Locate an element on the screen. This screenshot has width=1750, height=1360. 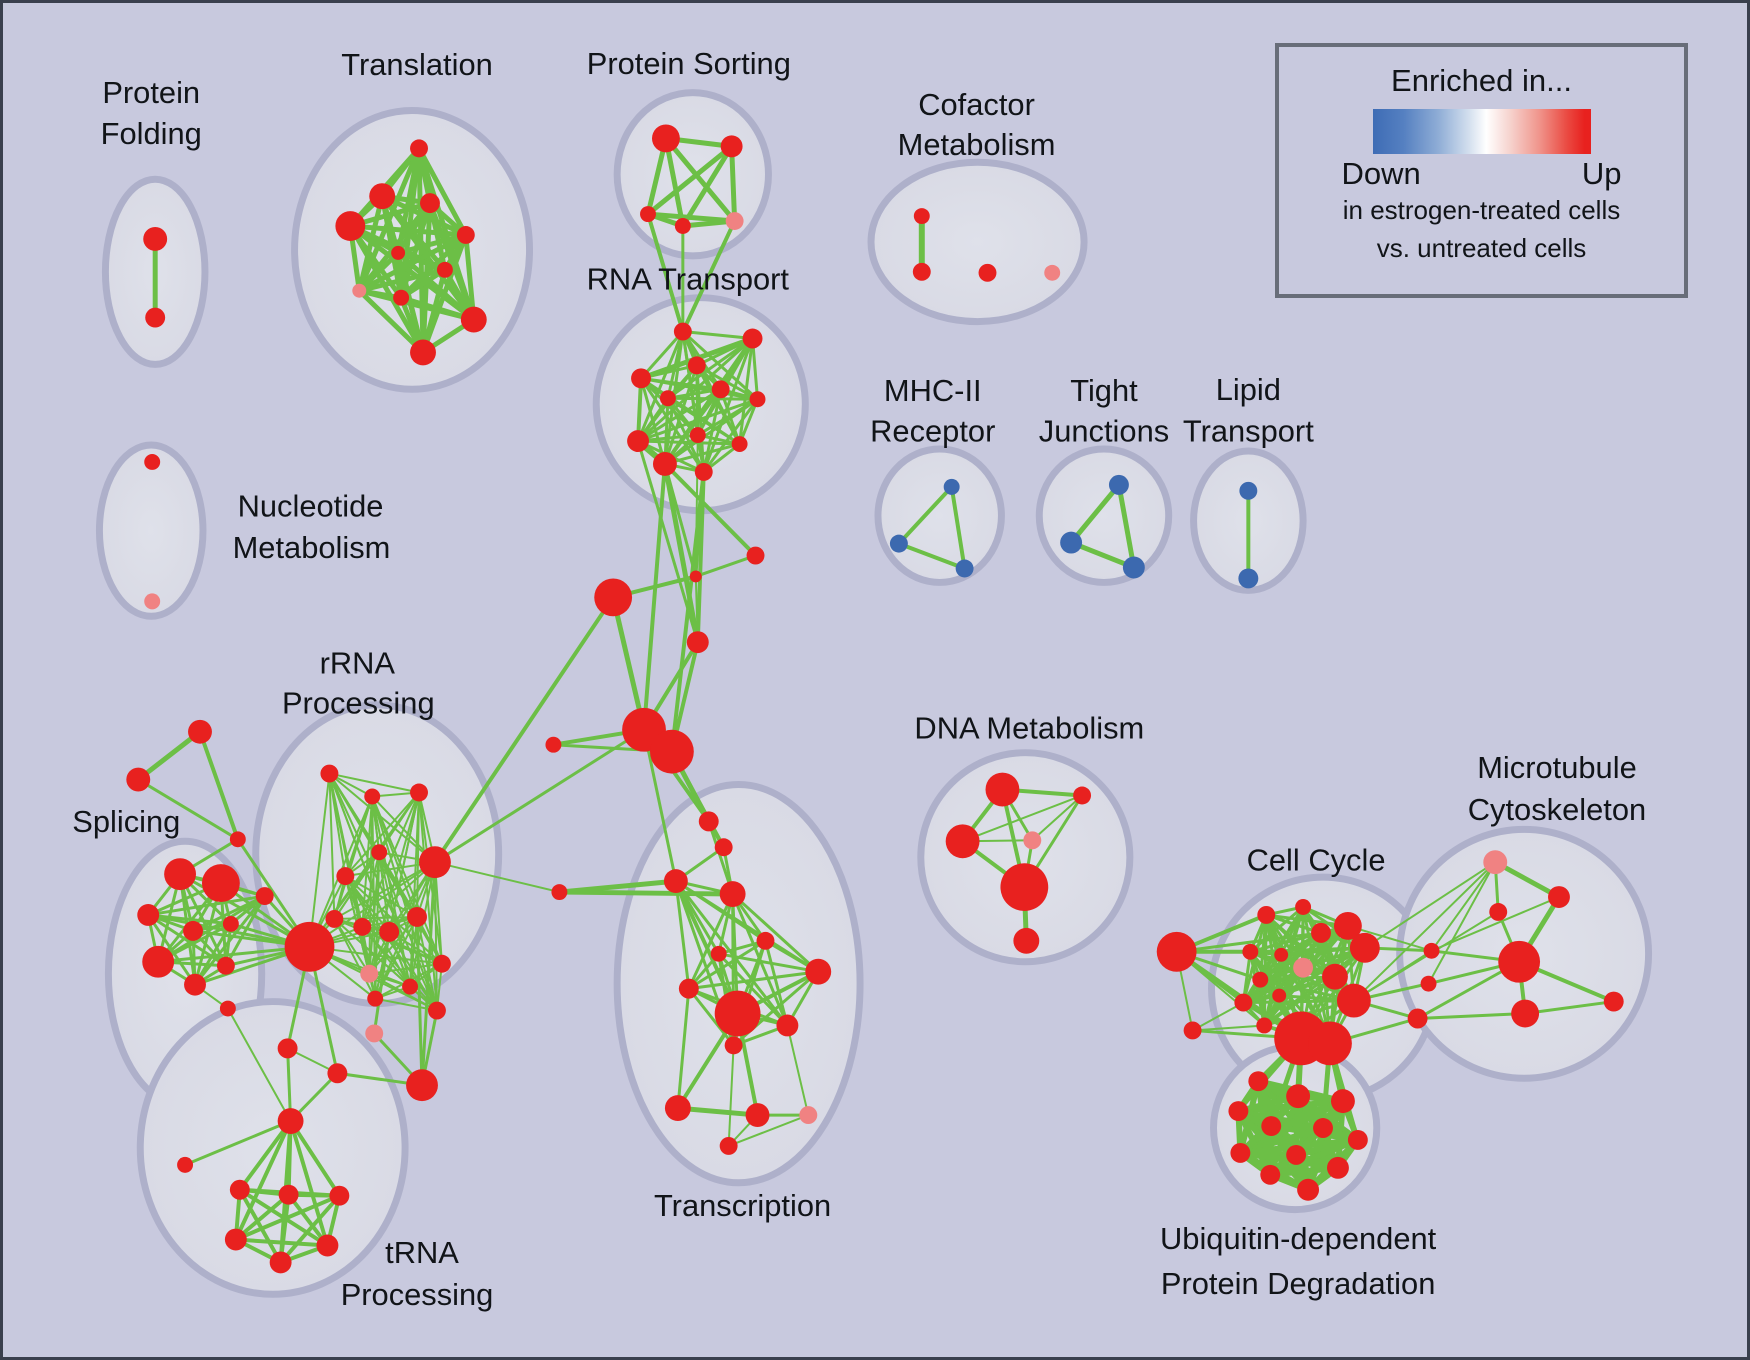
legend-up-label: Up is located at coordinates (1601, 173).